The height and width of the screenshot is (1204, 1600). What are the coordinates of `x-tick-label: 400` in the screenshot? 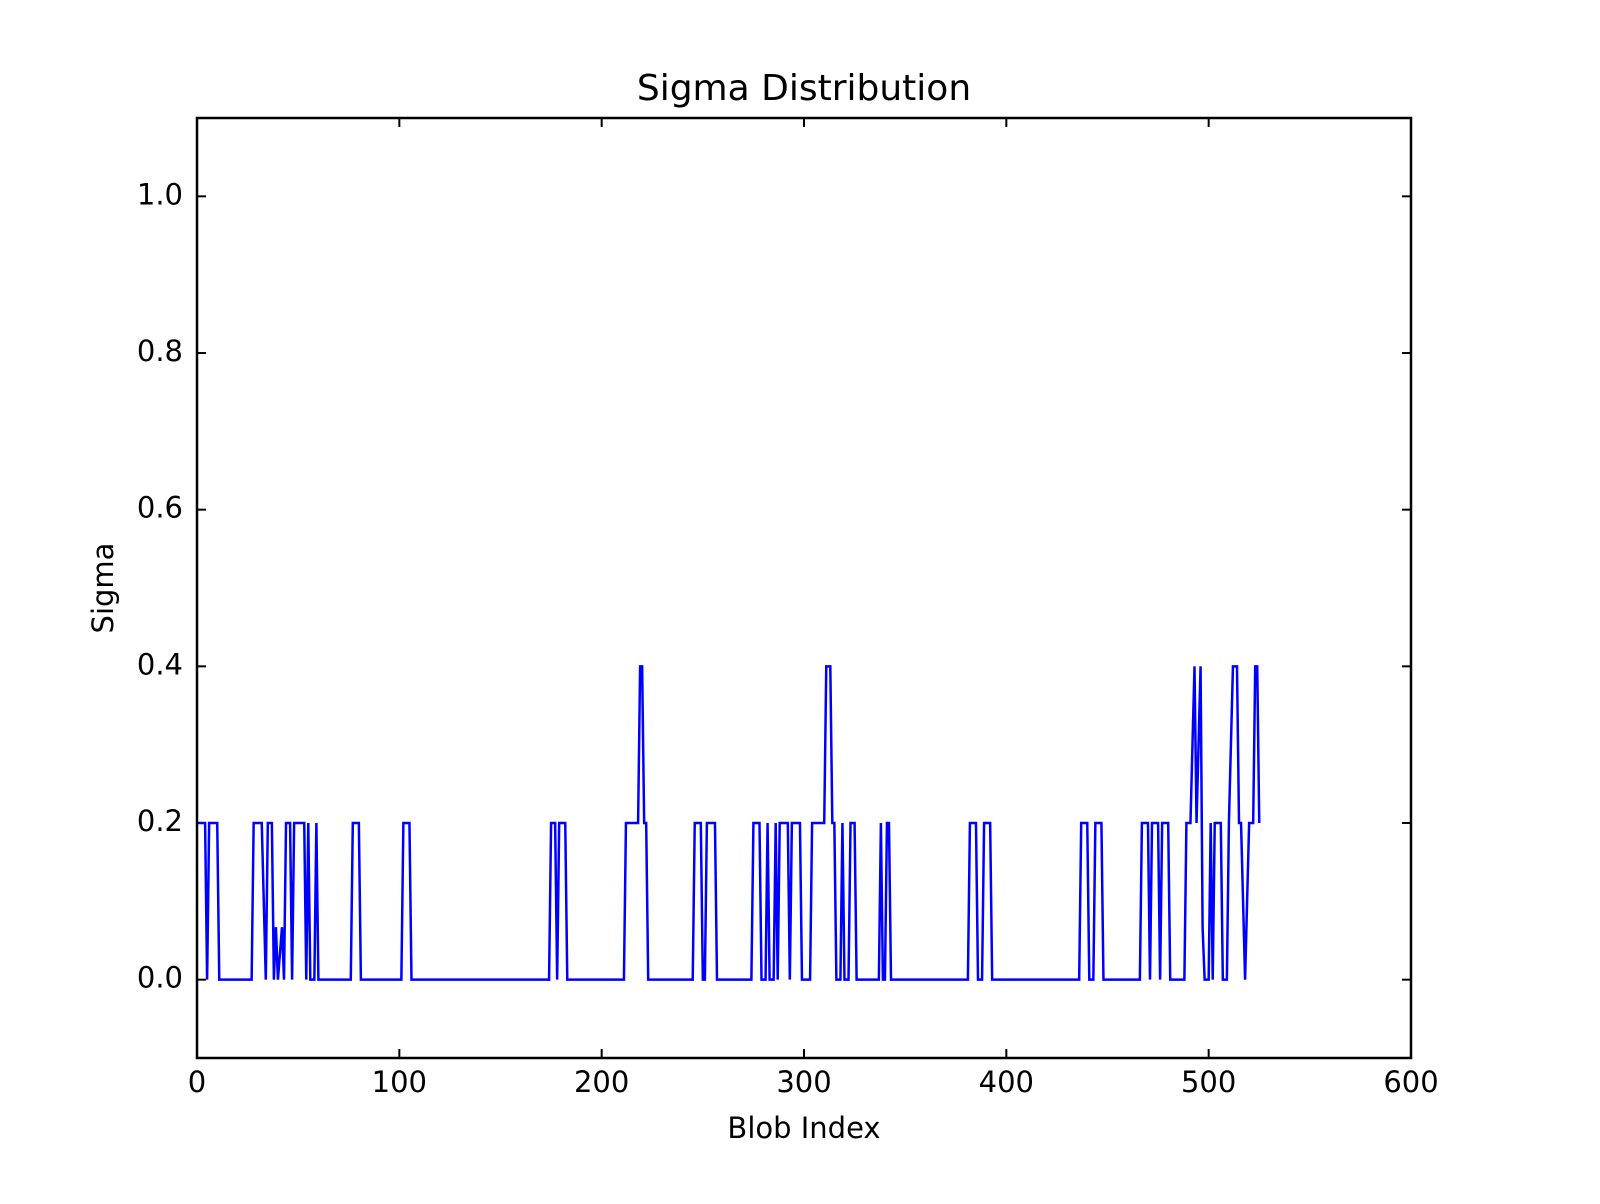 It's located at (1006, 1082).